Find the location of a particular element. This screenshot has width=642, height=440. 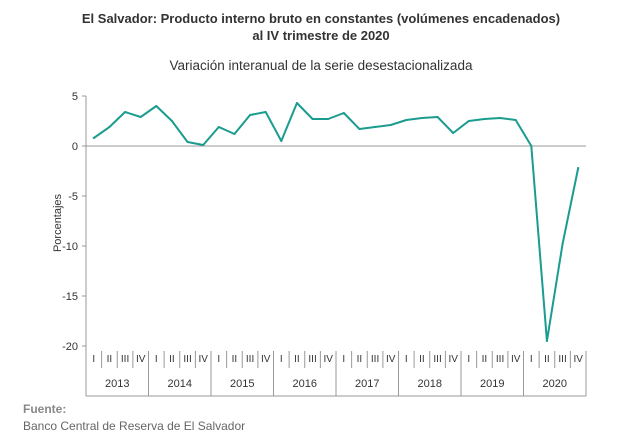

year-label: 2017 is located at coordinates (367, 384).